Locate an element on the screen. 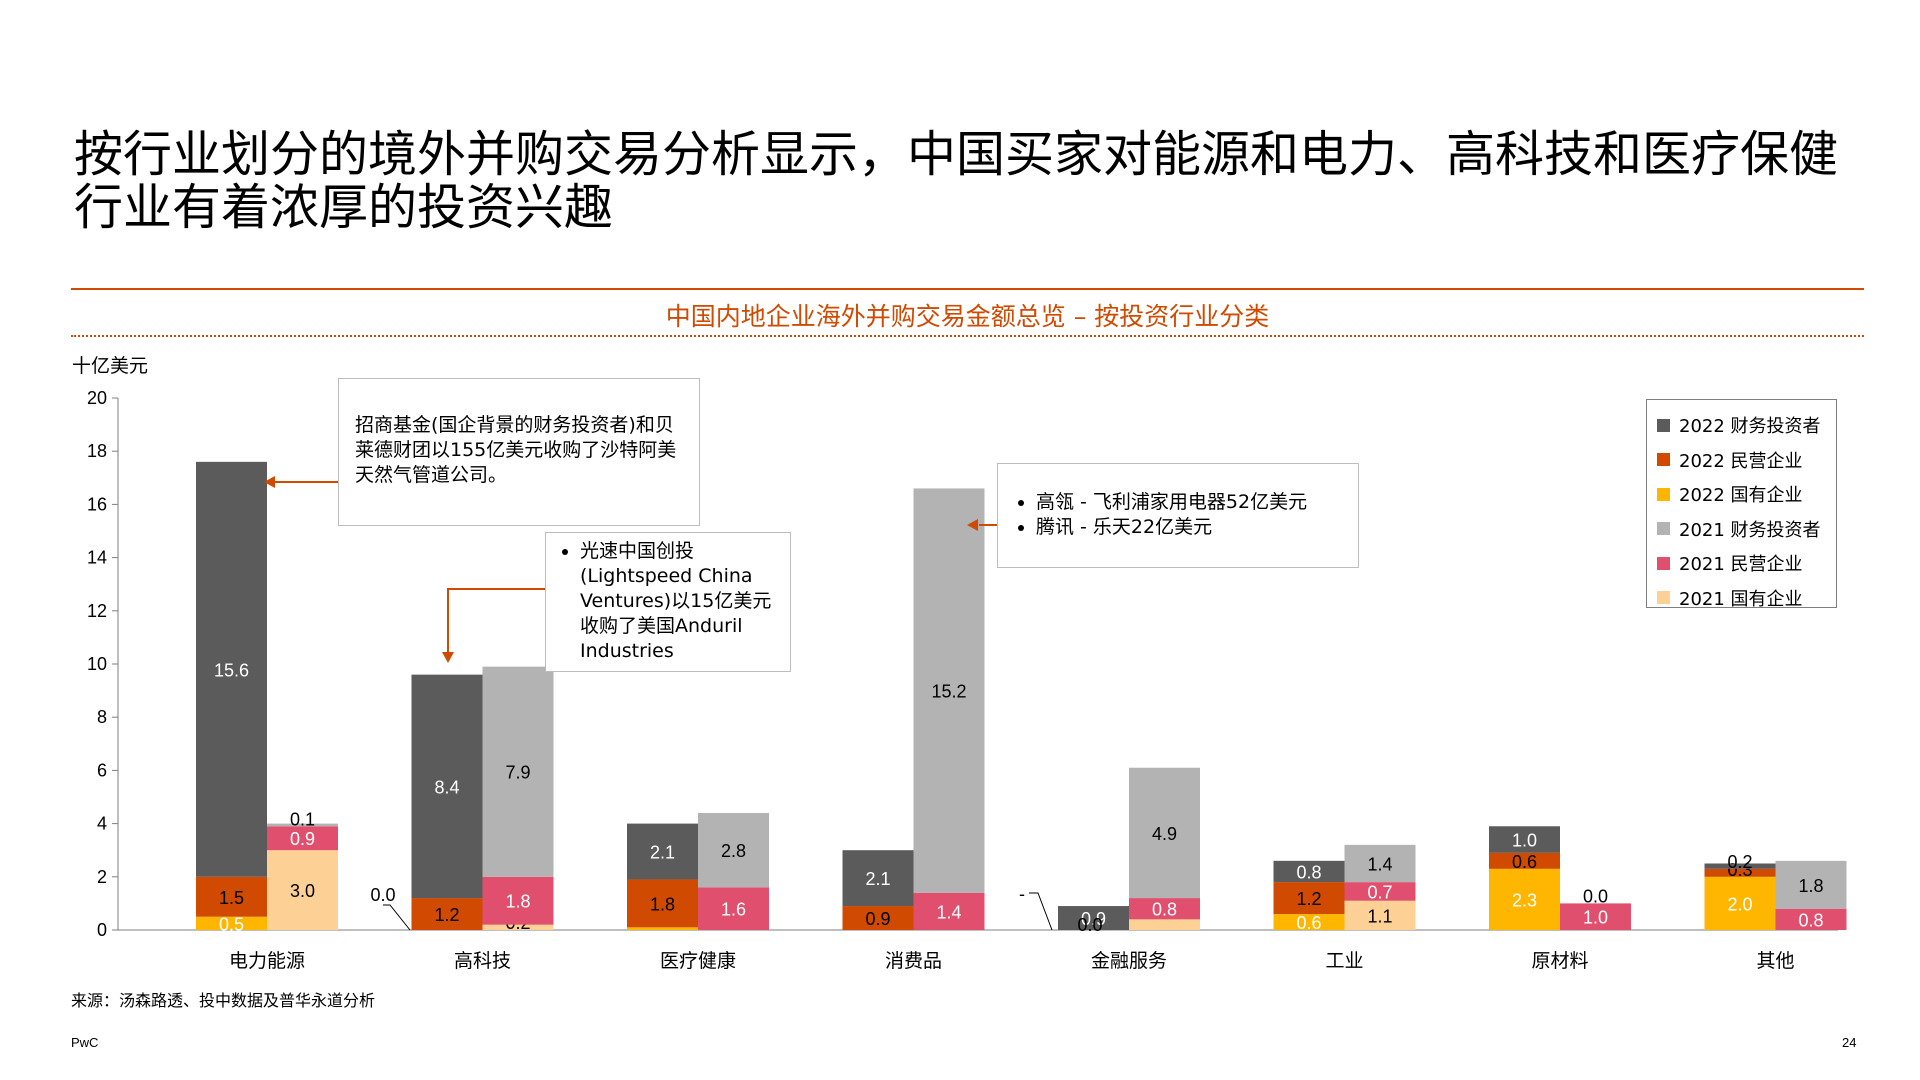 The width and height of the screenshot is (1920, 1080). legend-item: 2022 国有企业 is located at coordinates (1746, 494).